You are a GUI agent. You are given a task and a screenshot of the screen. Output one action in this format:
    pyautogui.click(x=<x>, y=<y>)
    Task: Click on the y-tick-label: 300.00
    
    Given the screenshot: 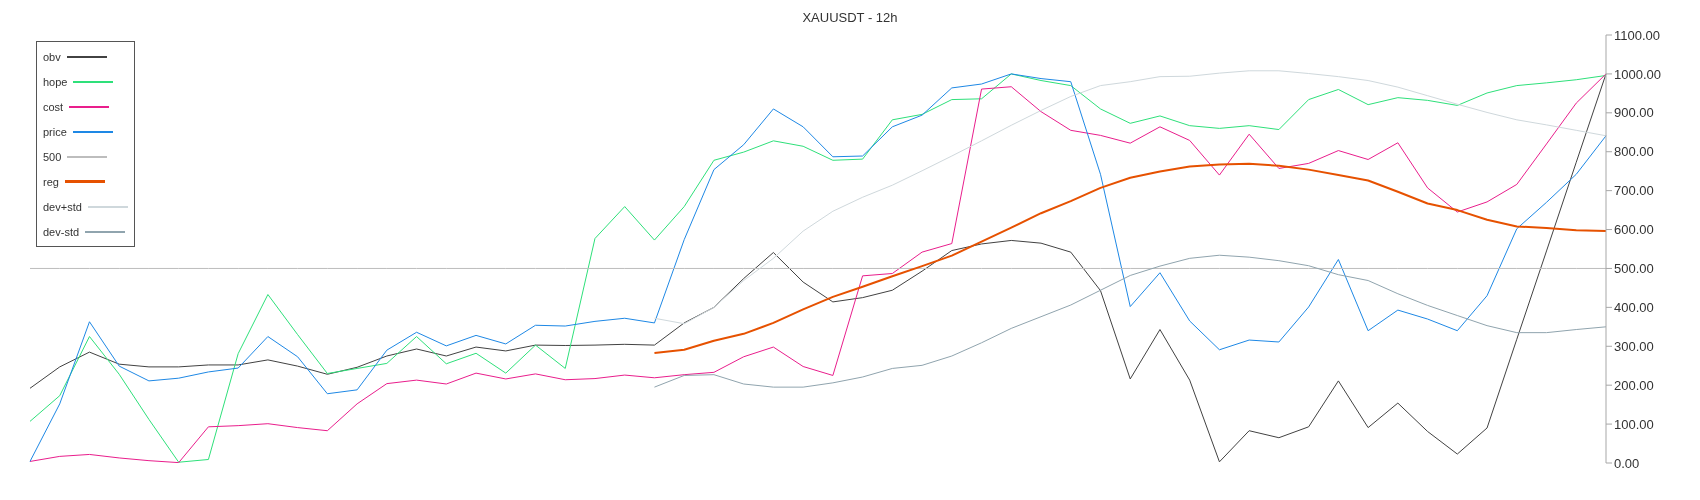 What is the action you would take?
    pyautogui.click(x=1634, y=346)
    